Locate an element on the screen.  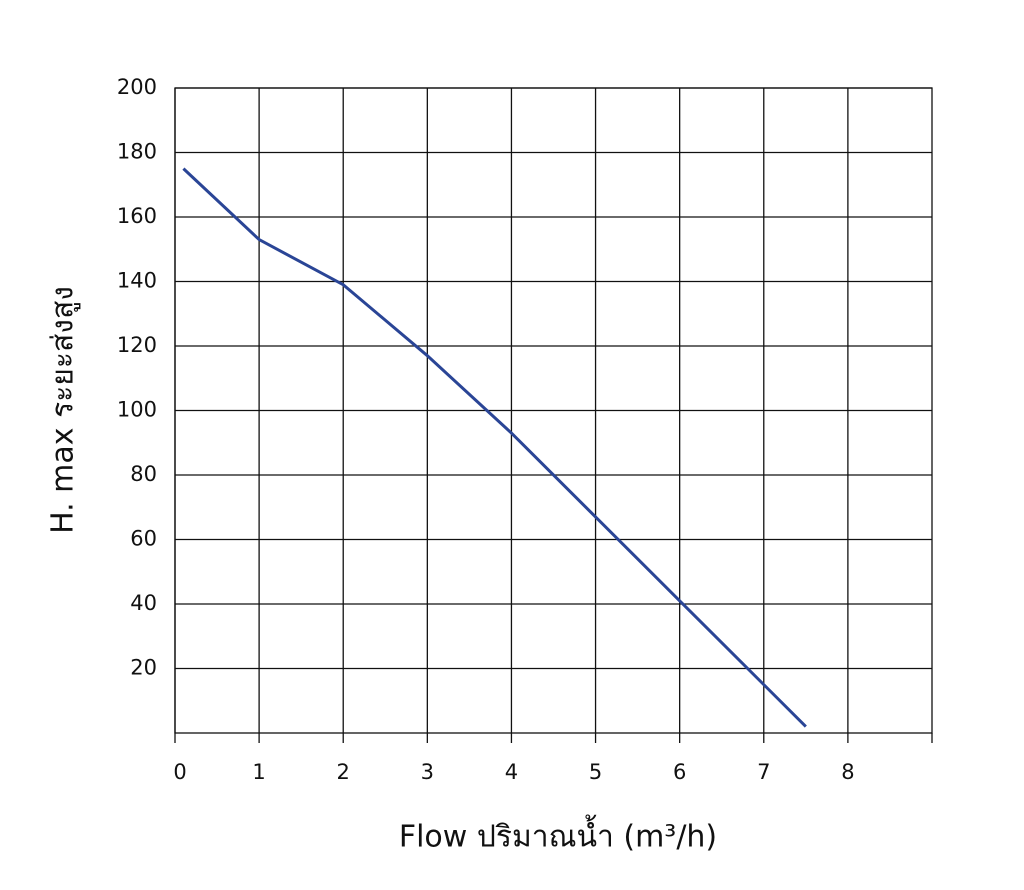
x-tick-label: 2 is located at coordinates (343, 772).